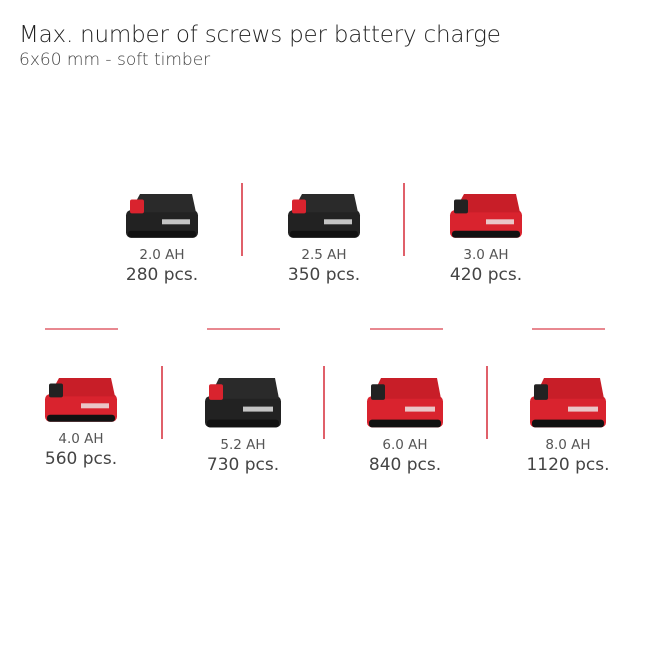  I want to click on page-subtitle: 6x60 mm - soft timber, so click(115, 60).